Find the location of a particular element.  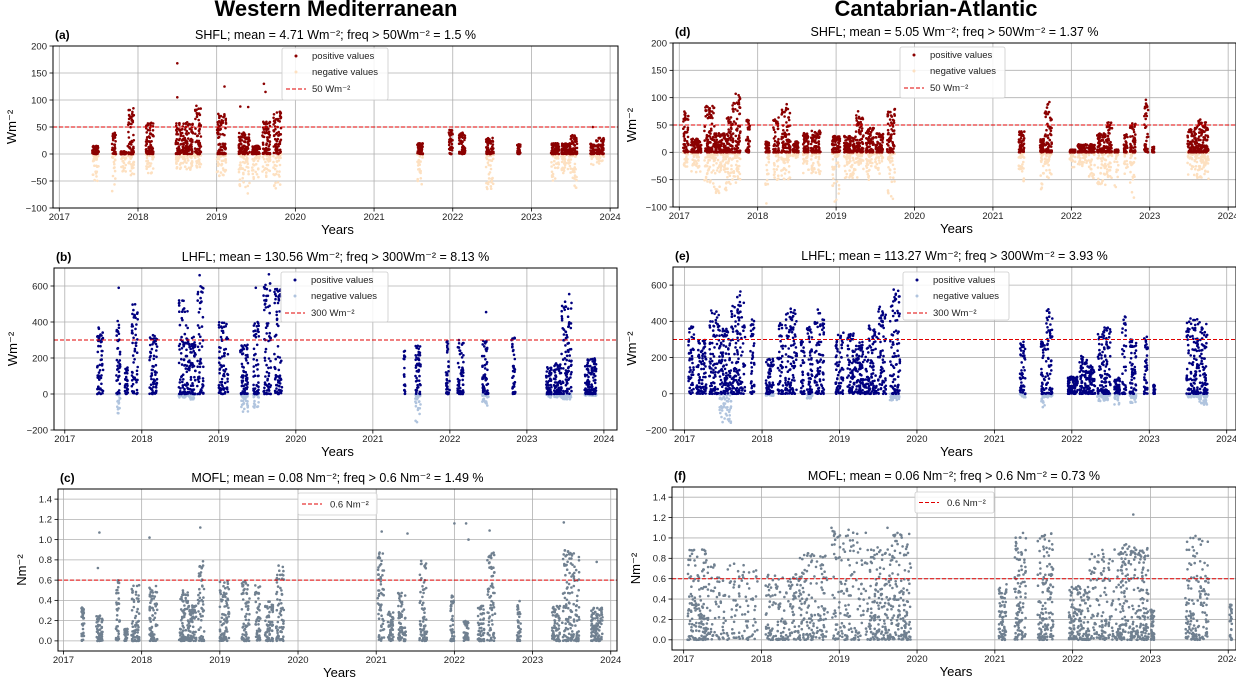

x-tick-label: 2018 is located at coordinates (141, 439).